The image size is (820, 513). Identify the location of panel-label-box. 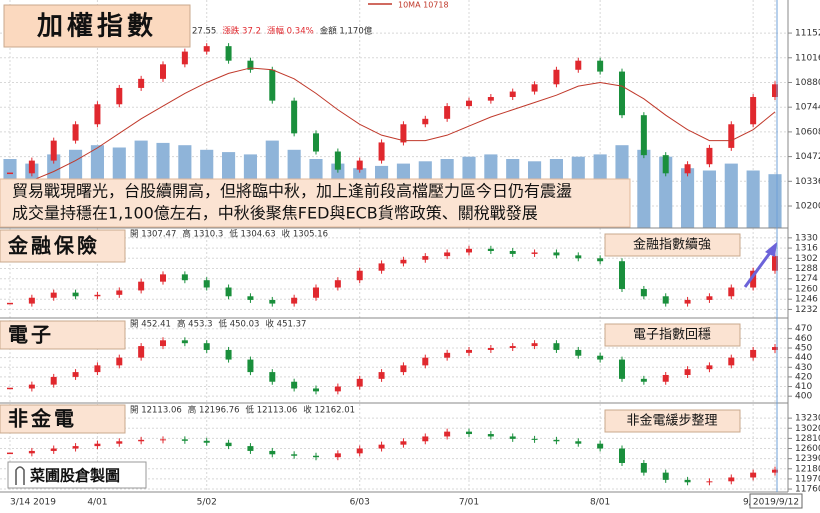
(63, 246).